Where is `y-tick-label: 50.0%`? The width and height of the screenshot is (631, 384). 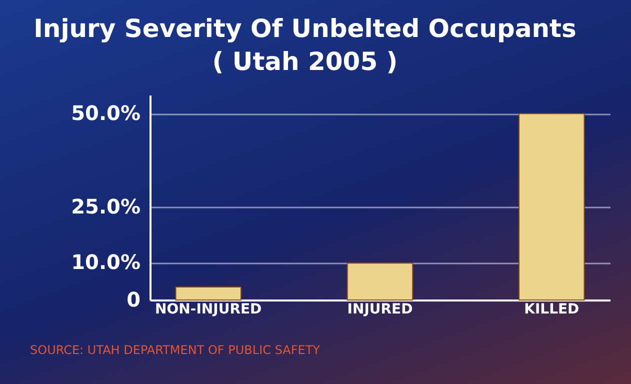 y-tick-label: 50.0% is located at coordinates (105, 113).